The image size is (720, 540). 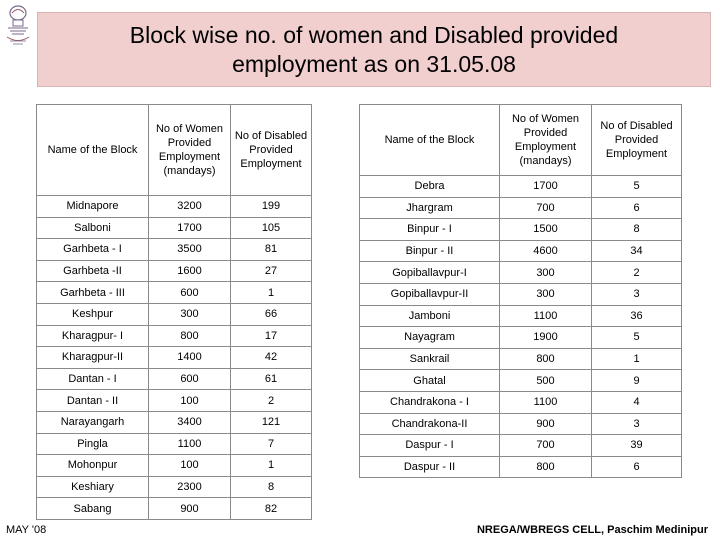 I want to click on cell-disabled-employment: 17, so click(x=271, y=336).